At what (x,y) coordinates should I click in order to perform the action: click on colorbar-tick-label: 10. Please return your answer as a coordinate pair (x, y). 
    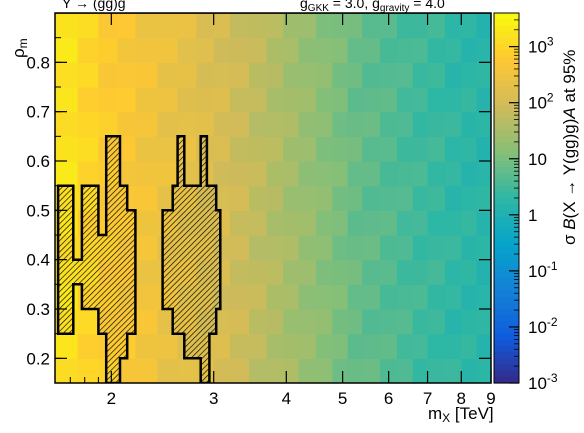
    Looking at the image, I should click on (537, 159).